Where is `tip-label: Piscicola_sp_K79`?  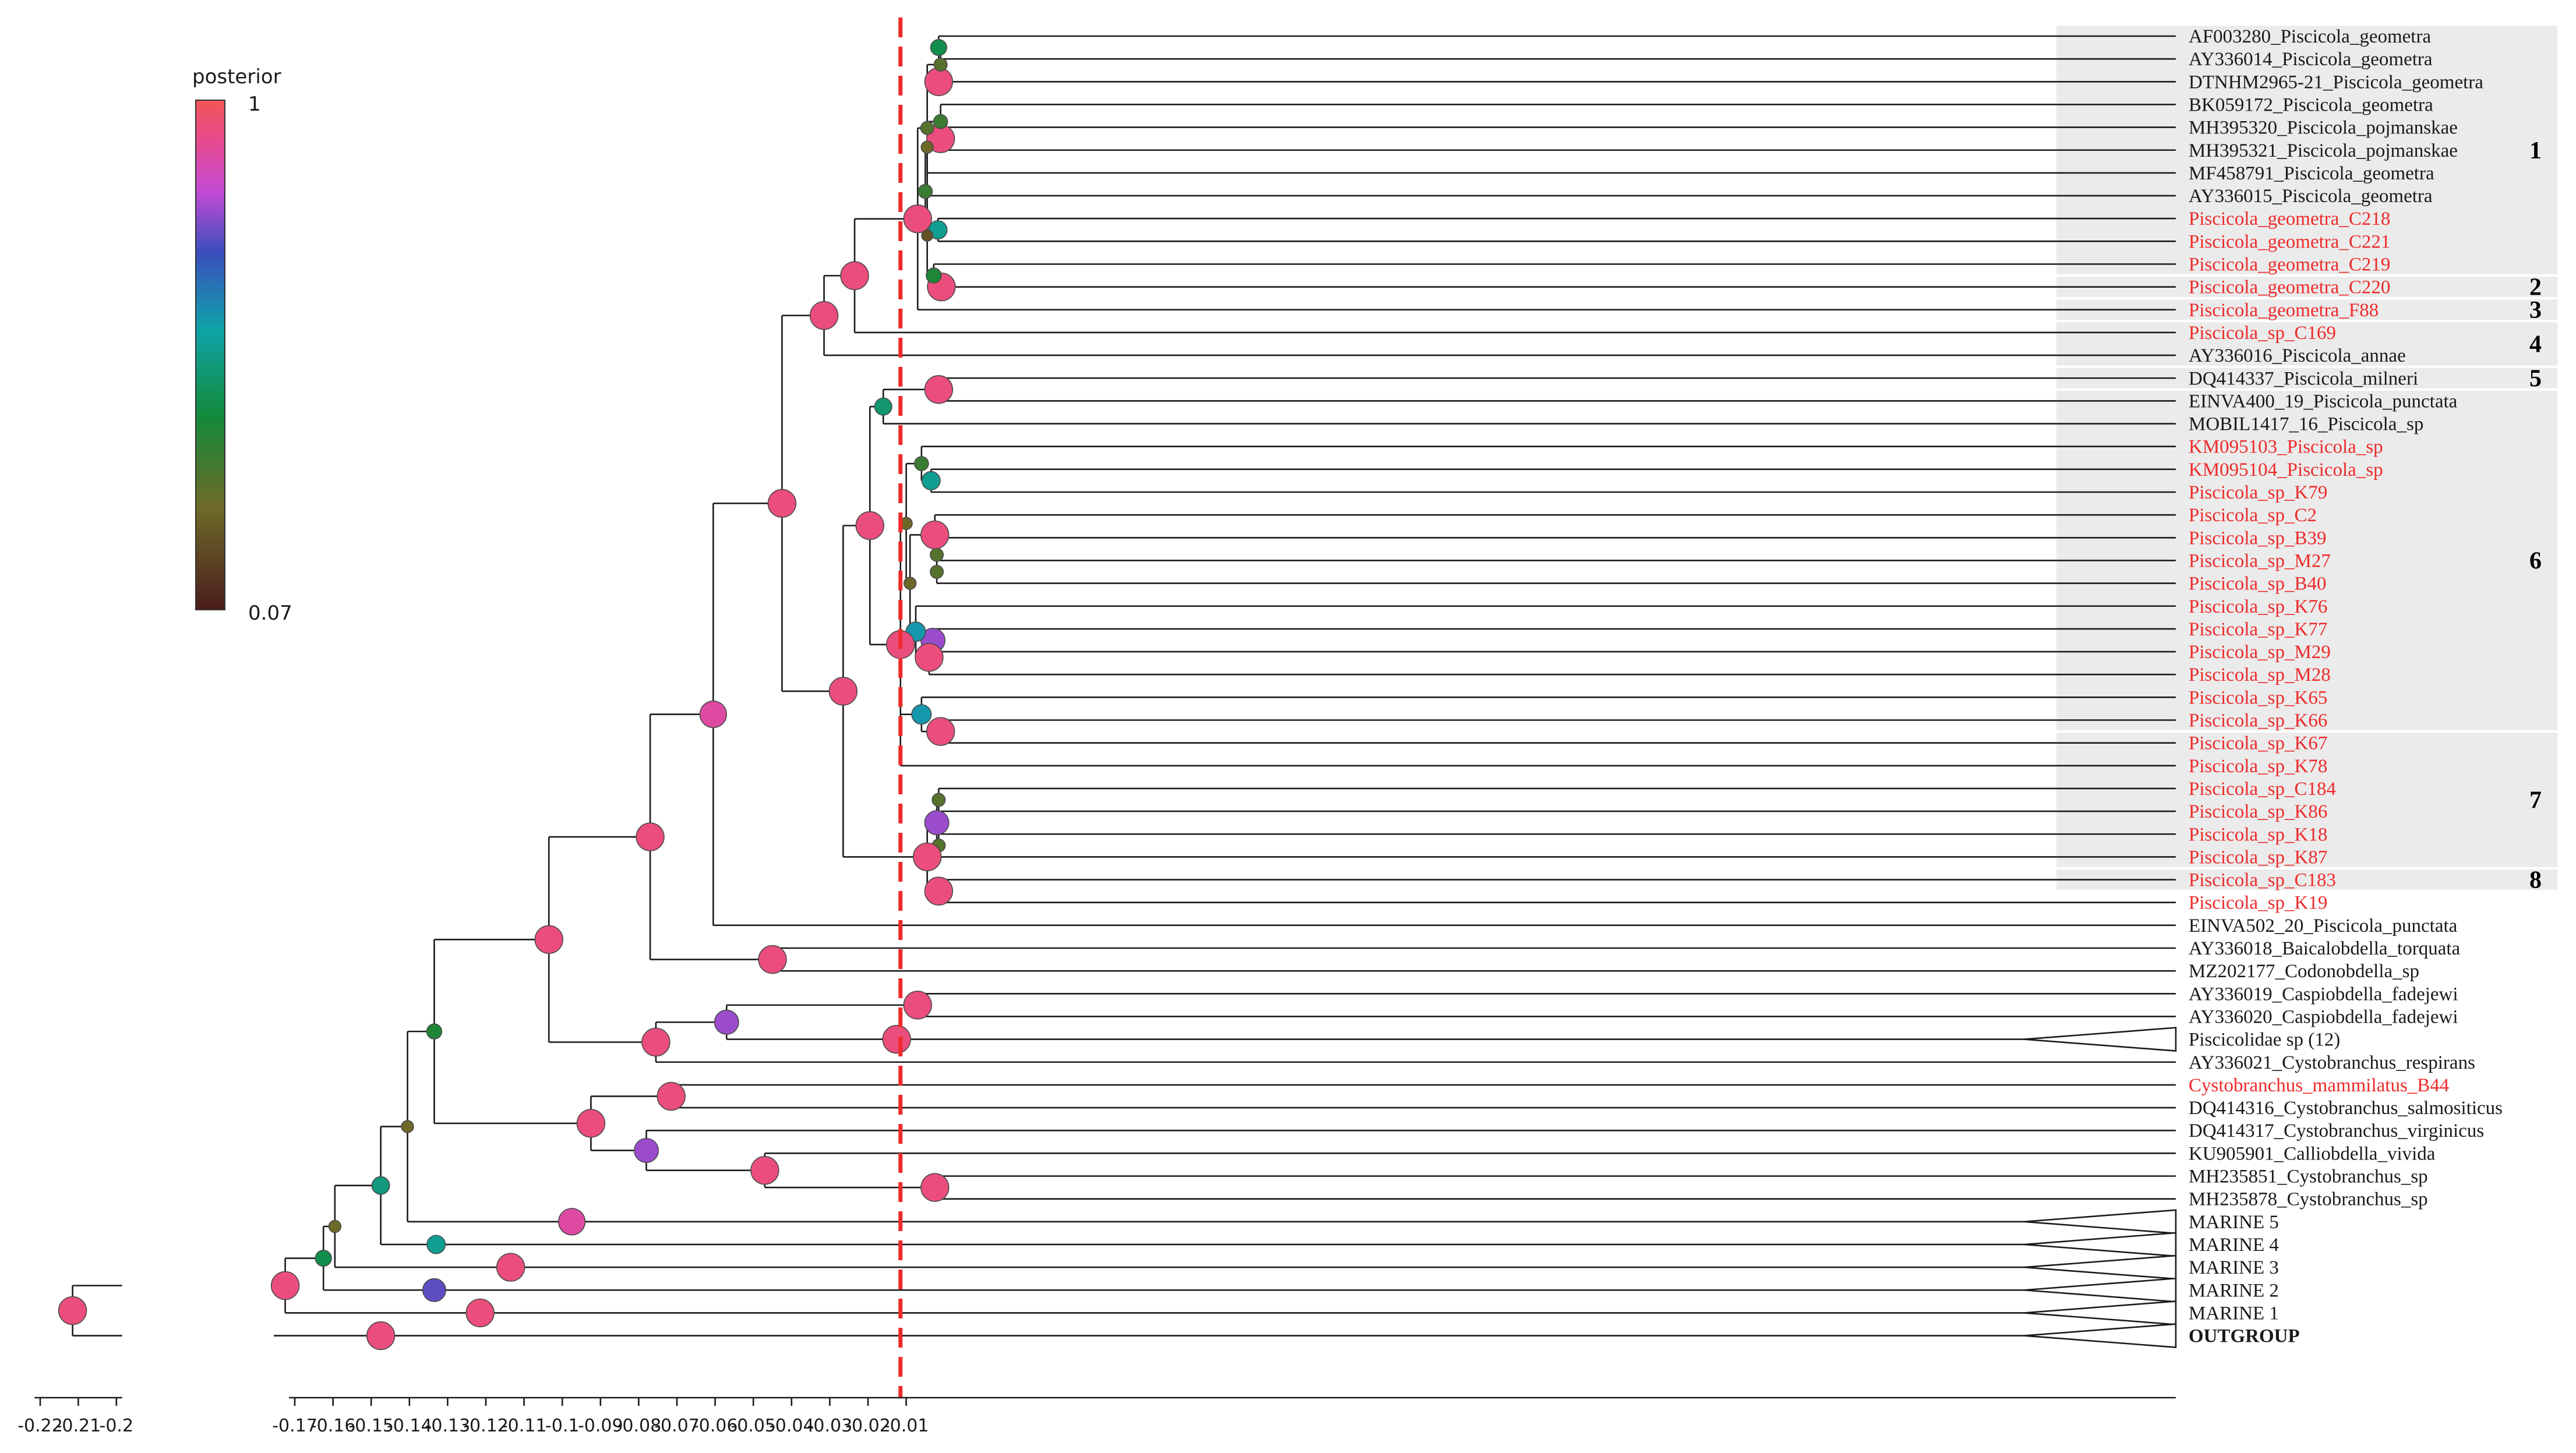 tip-label: Piscicola_sp_K79 is located at coordinates (2258, 492).